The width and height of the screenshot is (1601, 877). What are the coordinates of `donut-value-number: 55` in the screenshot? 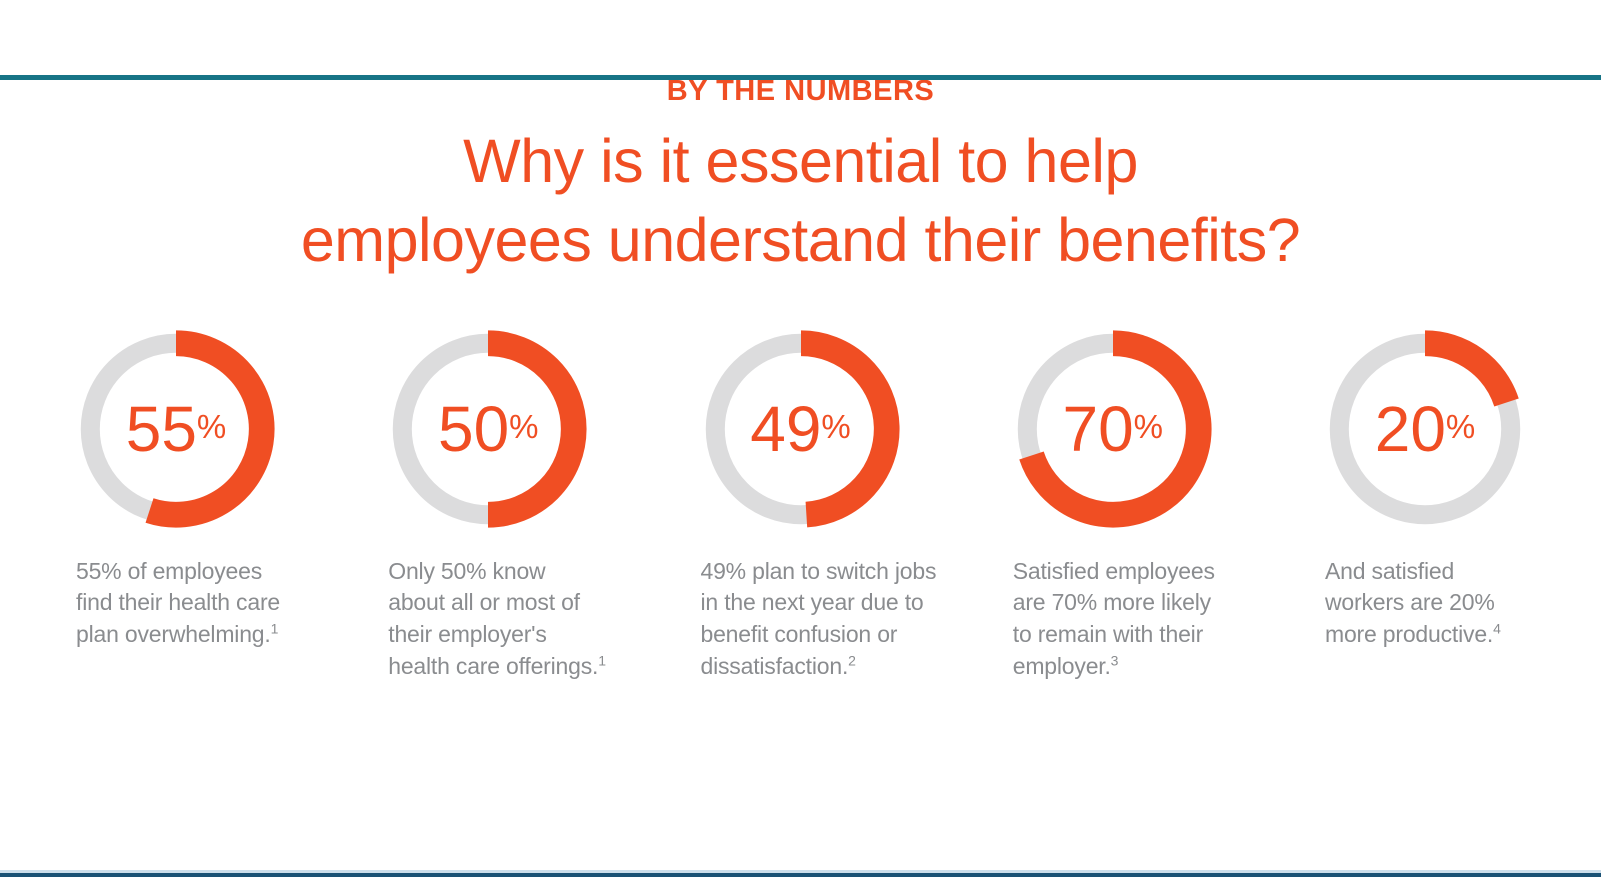 It's located at (161, 428).